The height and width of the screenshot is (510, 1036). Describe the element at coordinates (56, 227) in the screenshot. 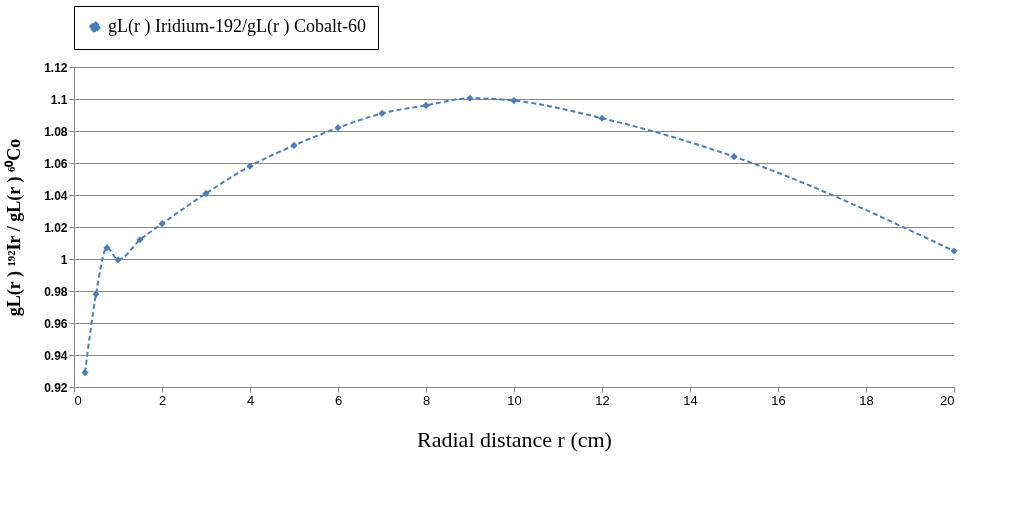

I see `y-tick-label: 1.02` at that location.